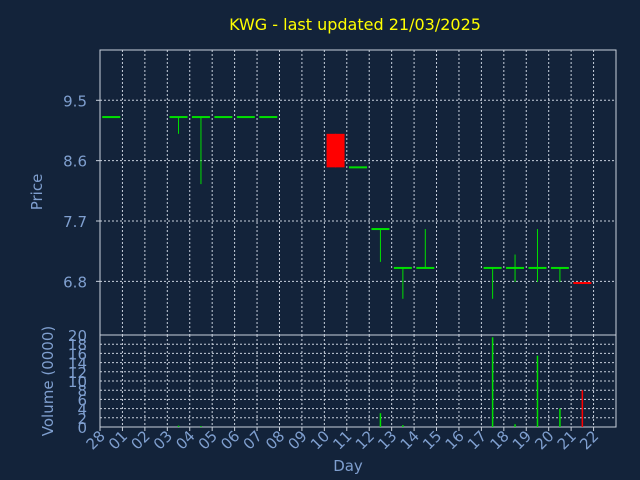 The width and height of the screenshot is (640, 480). What do you see at coordinates (355, 24) in the screenshot?
I see `chart-title: KWG - last updated 21/03/2025` at bounding box center [355, 24].